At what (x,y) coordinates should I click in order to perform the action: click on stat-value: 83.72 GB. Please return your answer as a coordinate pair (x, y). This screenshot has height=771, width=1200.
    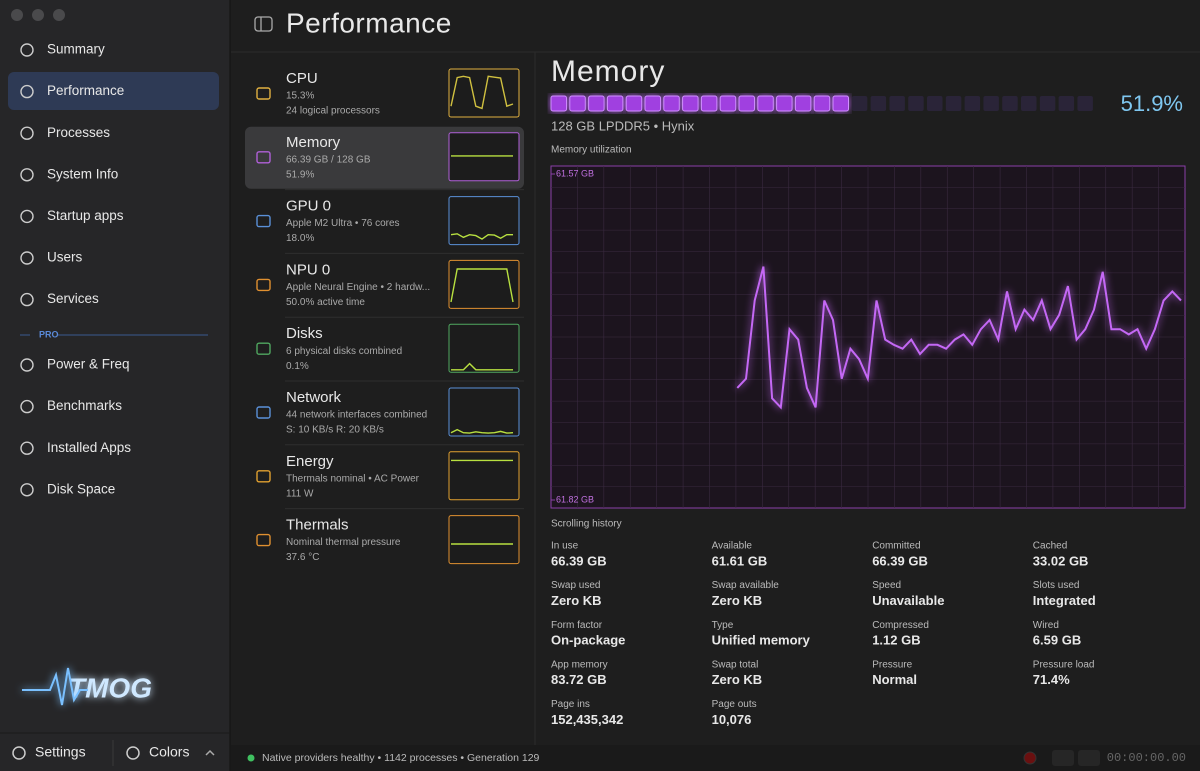
    Looking at the image, I should click on (579, 679).